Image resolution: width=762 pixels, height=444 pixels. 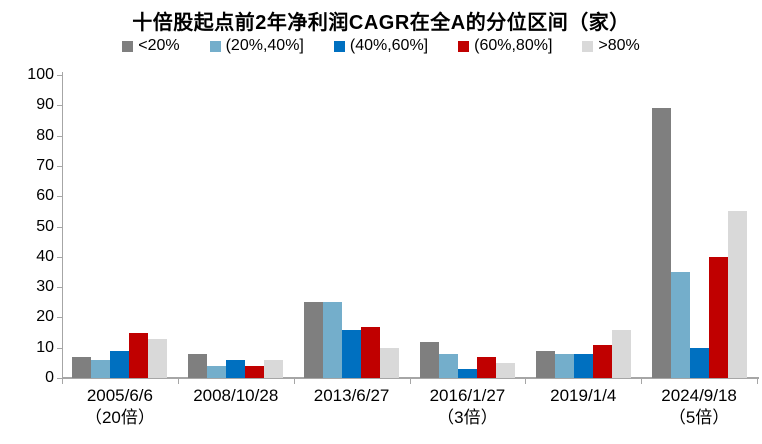 I want to click on legend-label: >80%, so click(x=619, y=45).